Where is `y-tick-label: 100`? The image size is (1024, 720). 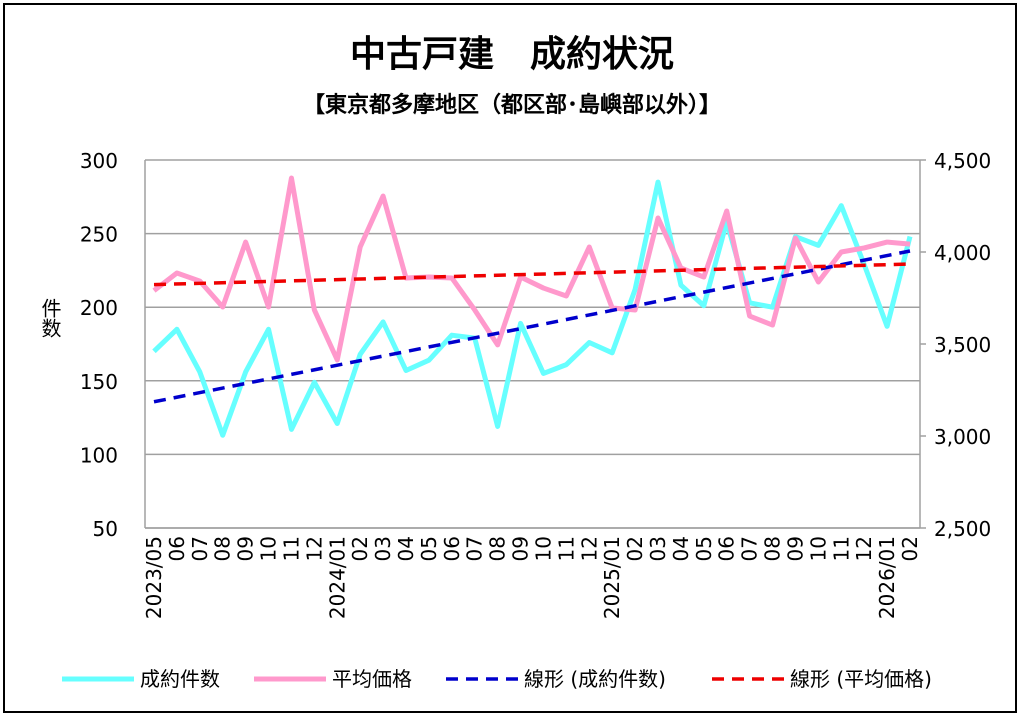
y-tick-label: 100 is located at coordinates (99, 455).